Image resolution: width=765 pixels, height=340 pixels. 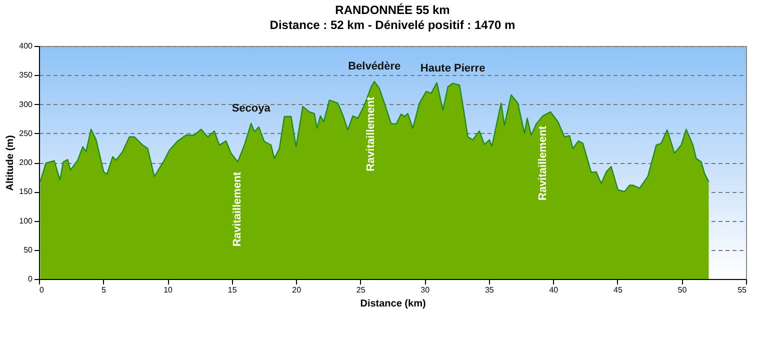 What do you see at coordinates (393, 25) in the screenshot?
I see `chart-subtitle: Distance : 52 km - Dénivelé positif : 1470 m` at bounding box center [393, 25].